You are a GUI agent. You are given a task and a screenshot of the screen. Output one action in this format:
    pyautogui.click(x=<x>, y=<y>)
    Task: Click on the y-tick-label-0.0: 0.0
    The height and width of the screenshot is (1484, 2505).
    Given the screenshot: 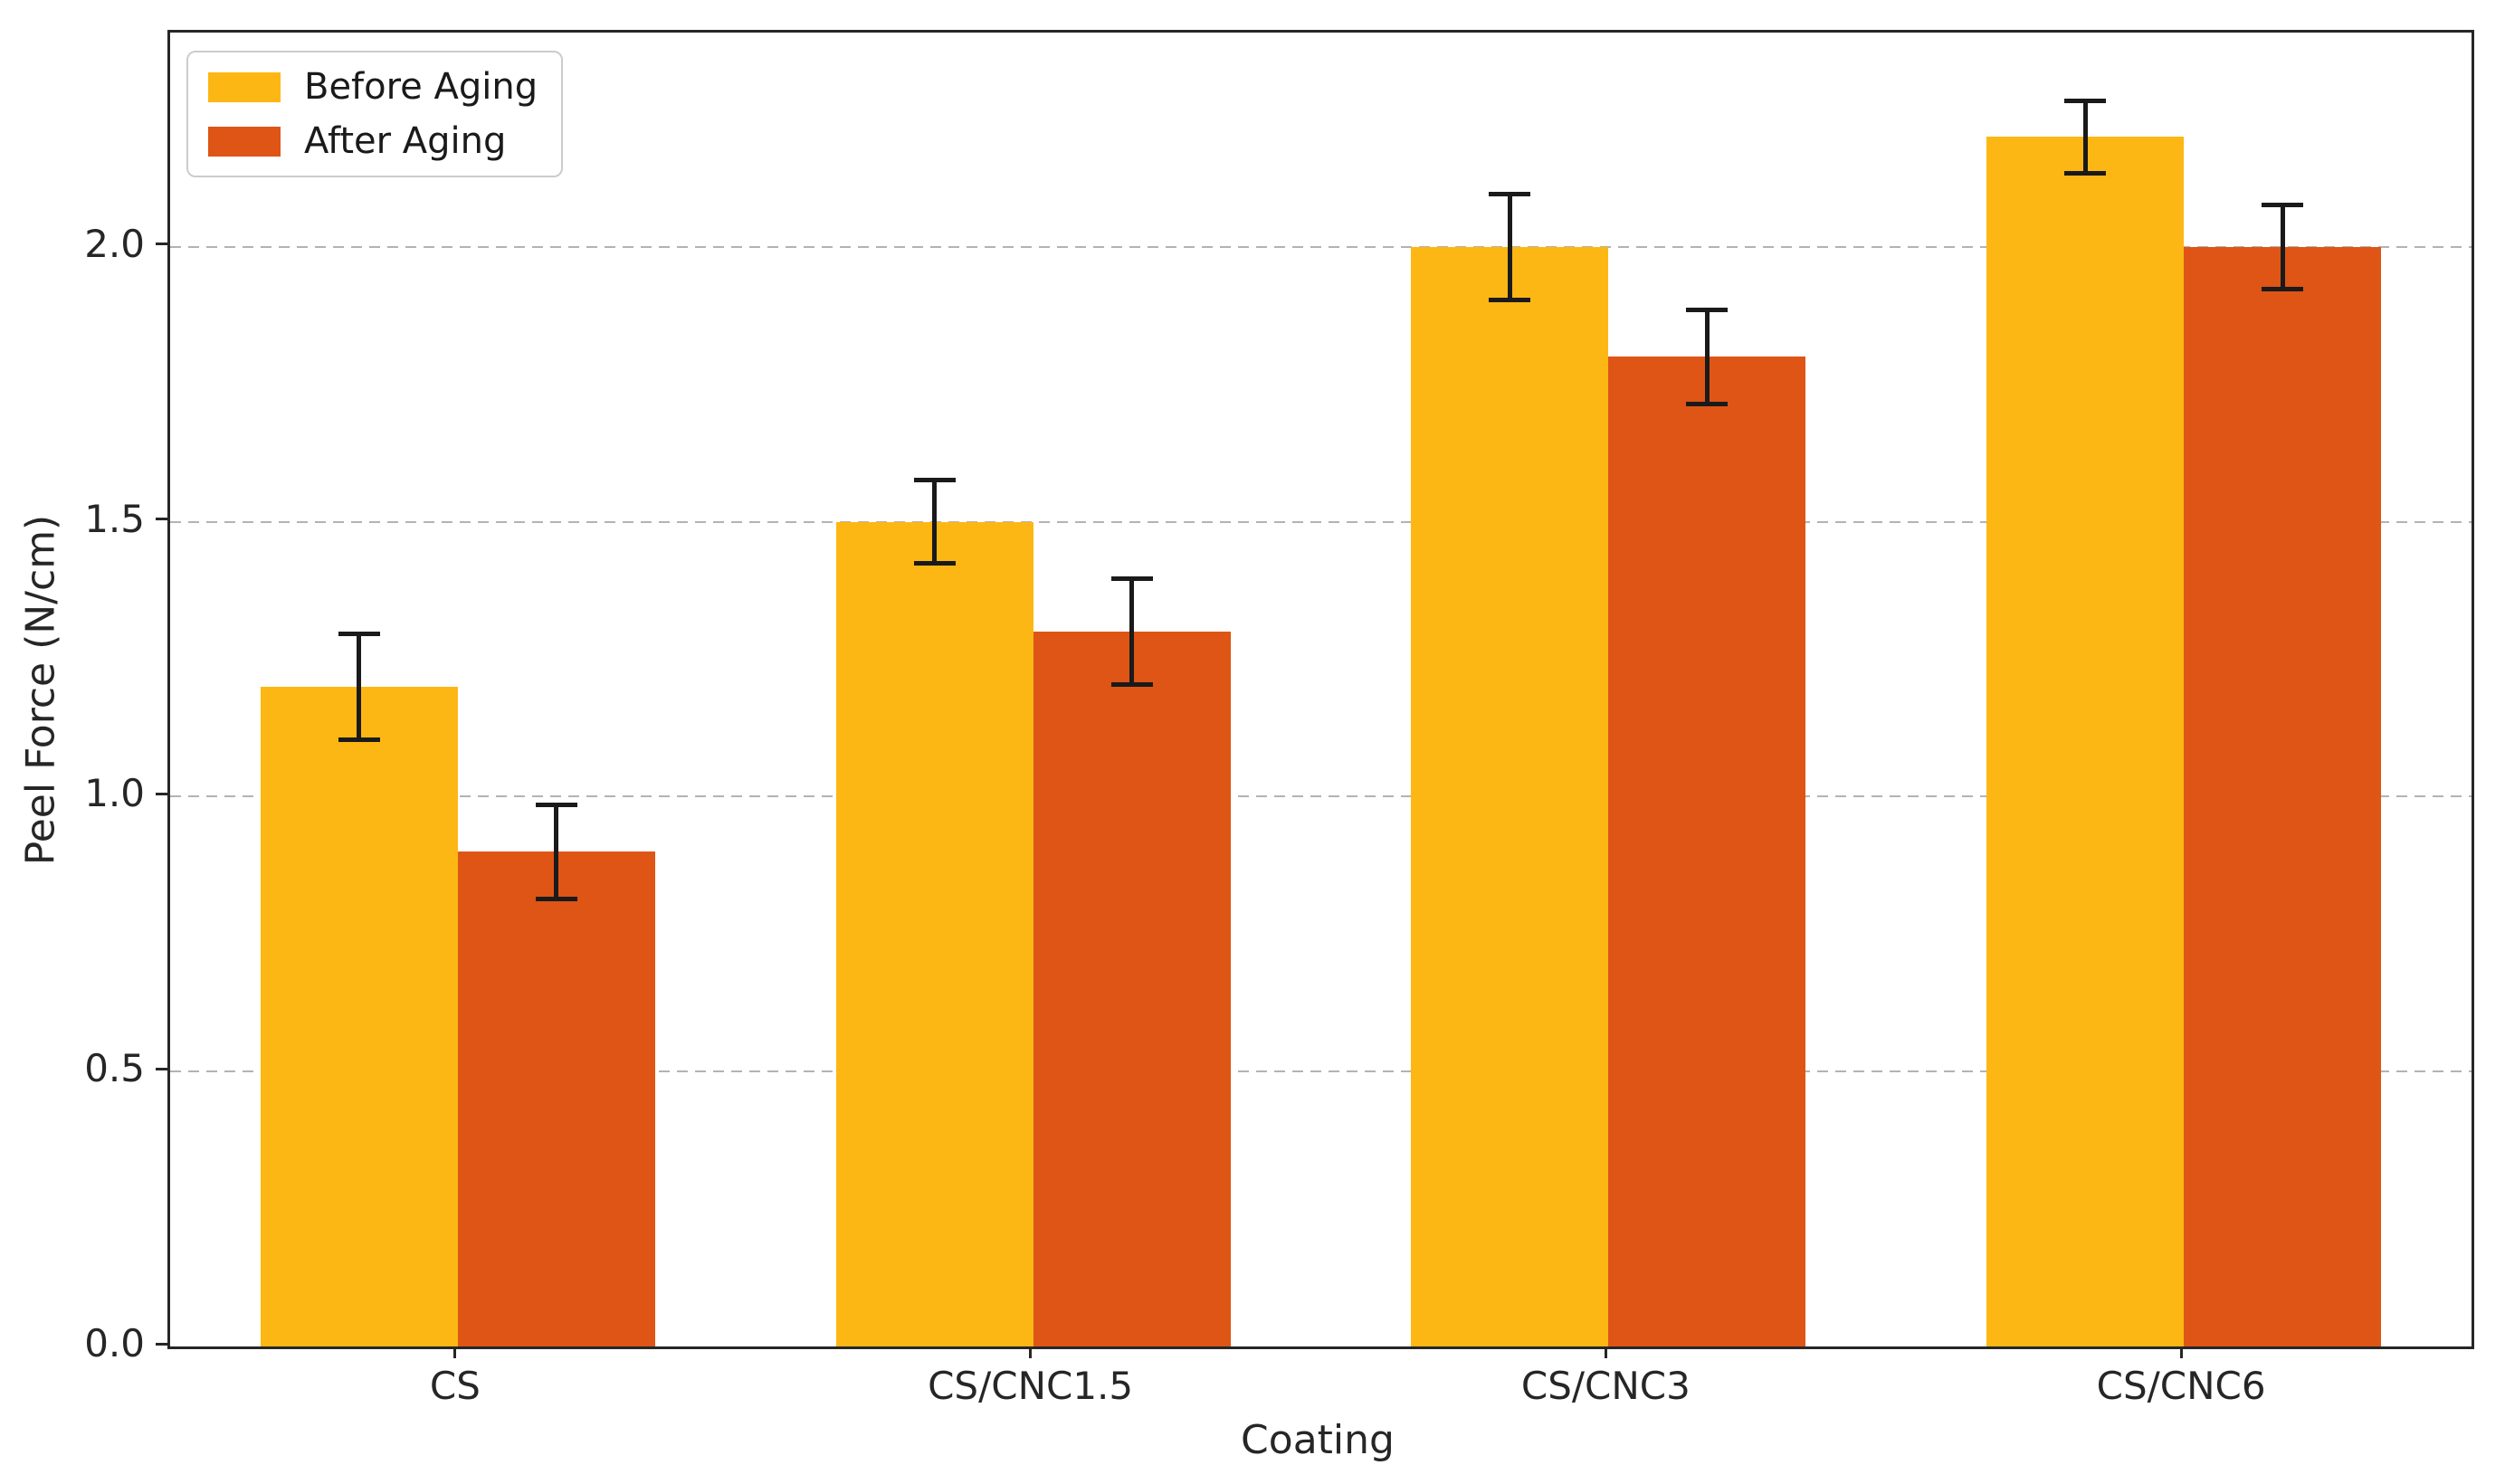 What is the action you would take?
    pyautogui.click(x=115, y=1343)
    